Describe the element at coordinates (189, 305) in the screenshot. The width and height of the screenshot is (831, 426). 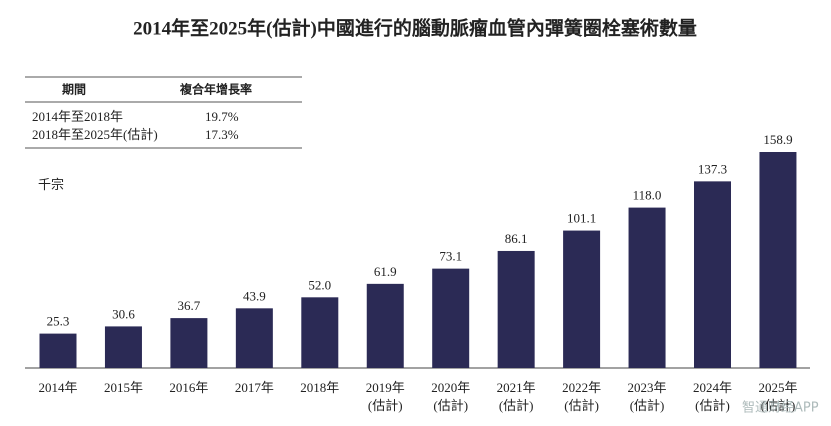
I see `value-label: 36.7` at that location.